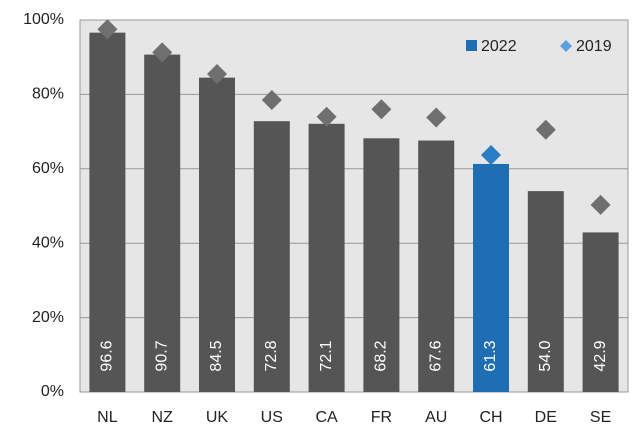  What do you see at coordinates (217, 417) in the screenshot?
I see `x-tick-label: UK` at bounding box center [217, 417].